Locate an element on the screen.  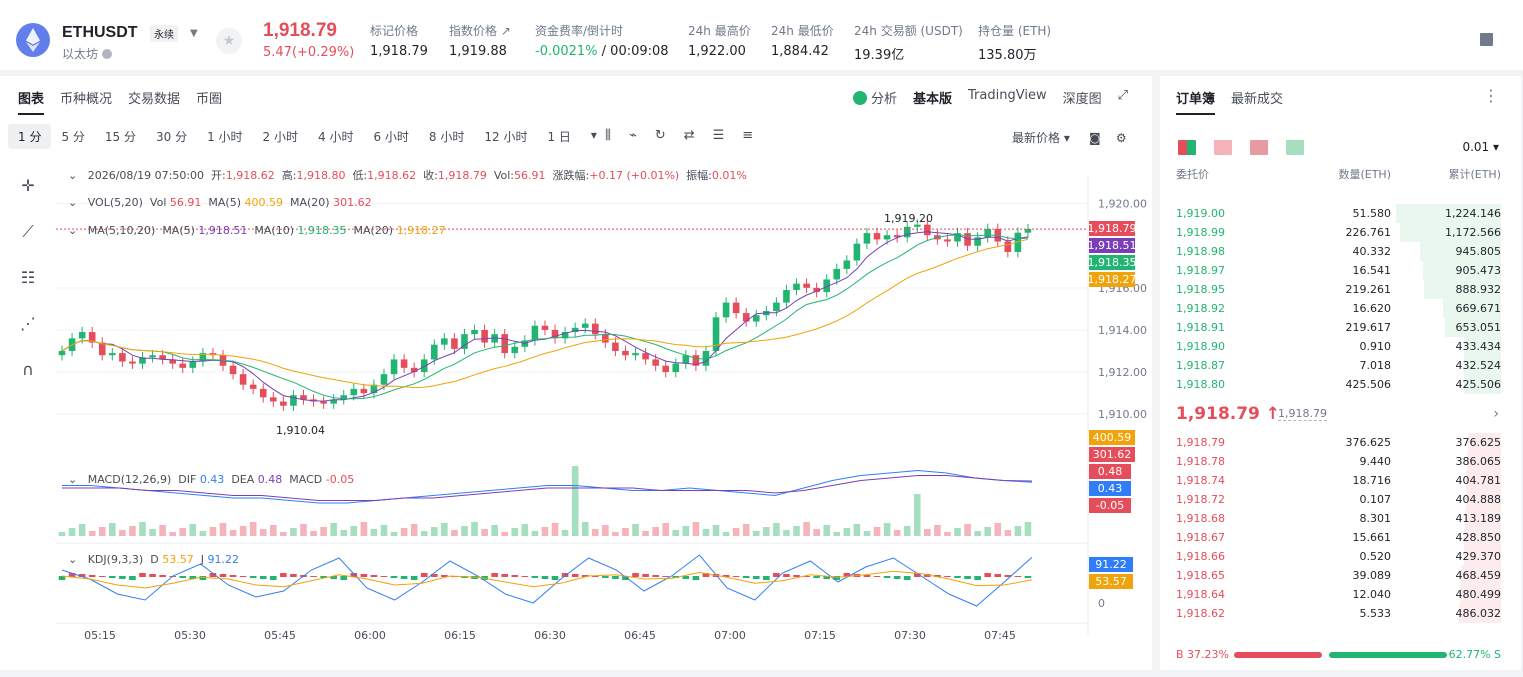
view-asks-icon is located at coordinates (1223, 147).